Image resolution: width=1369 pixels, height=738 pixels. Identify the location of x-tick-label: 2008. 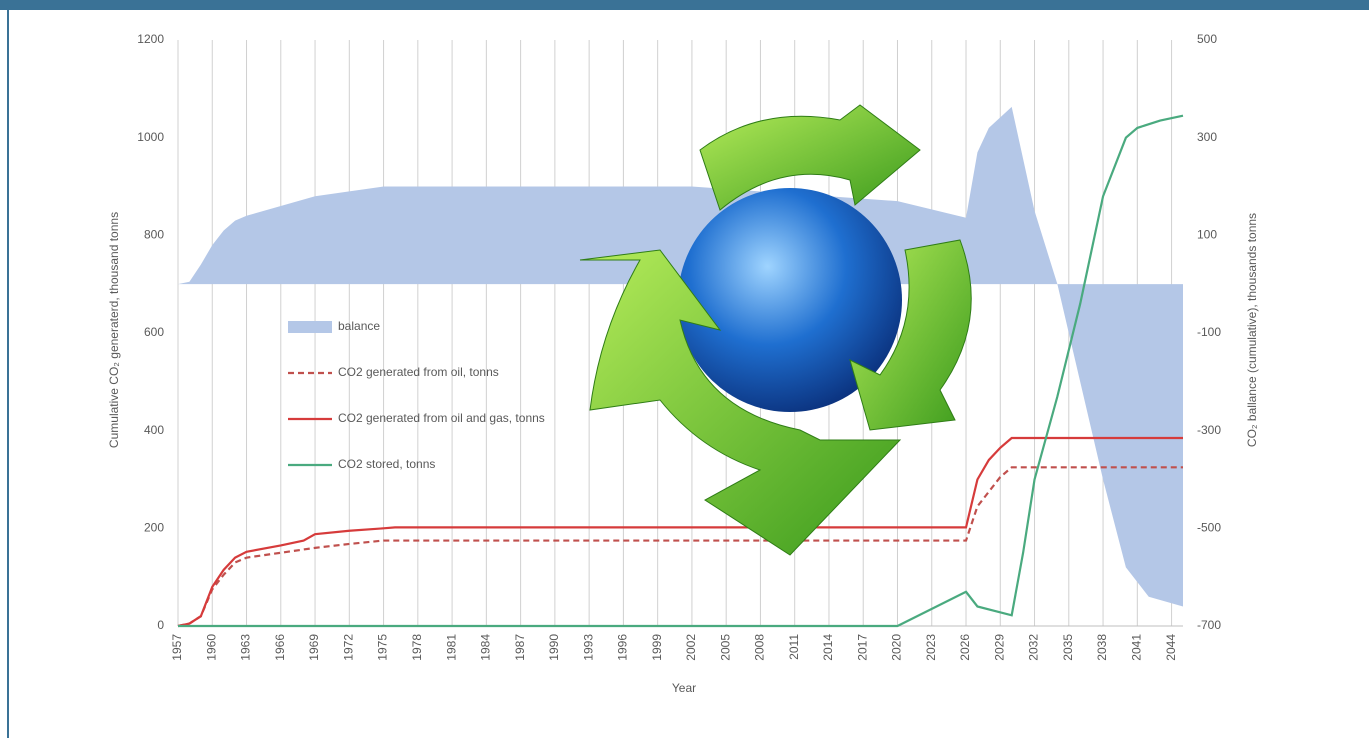
(760, 647).